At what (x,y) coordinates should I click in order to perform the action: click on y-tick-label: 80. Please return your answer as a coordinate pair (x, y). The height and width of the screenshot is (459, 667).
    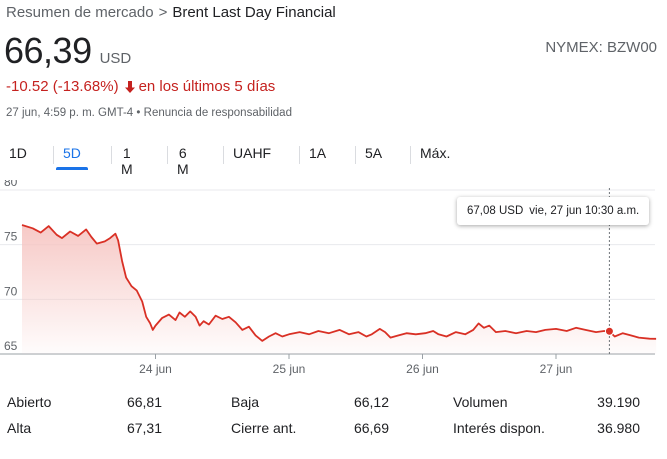
    Looking at the image, I should click on (11, 184).